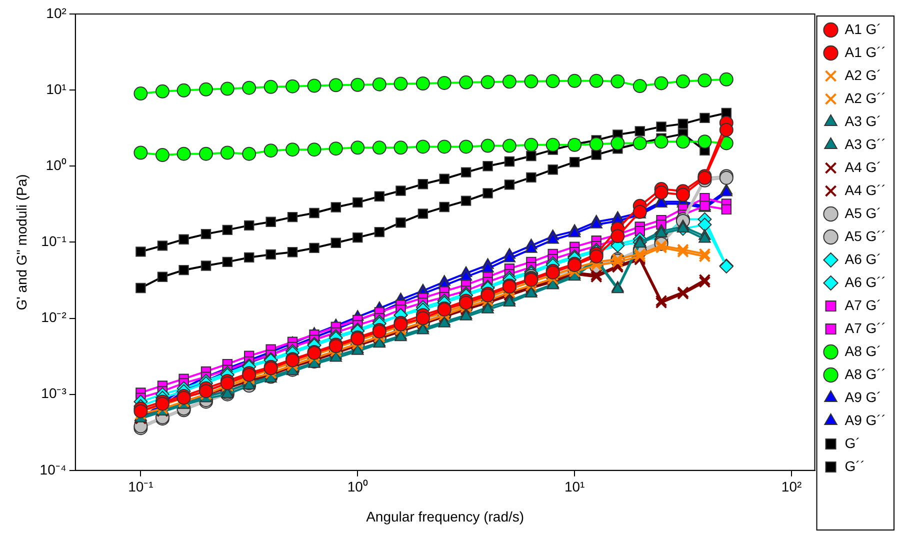  Describe the element at coordinates (863, 258) in the screenshot. I see `legend-label: A6 G´` at that location.